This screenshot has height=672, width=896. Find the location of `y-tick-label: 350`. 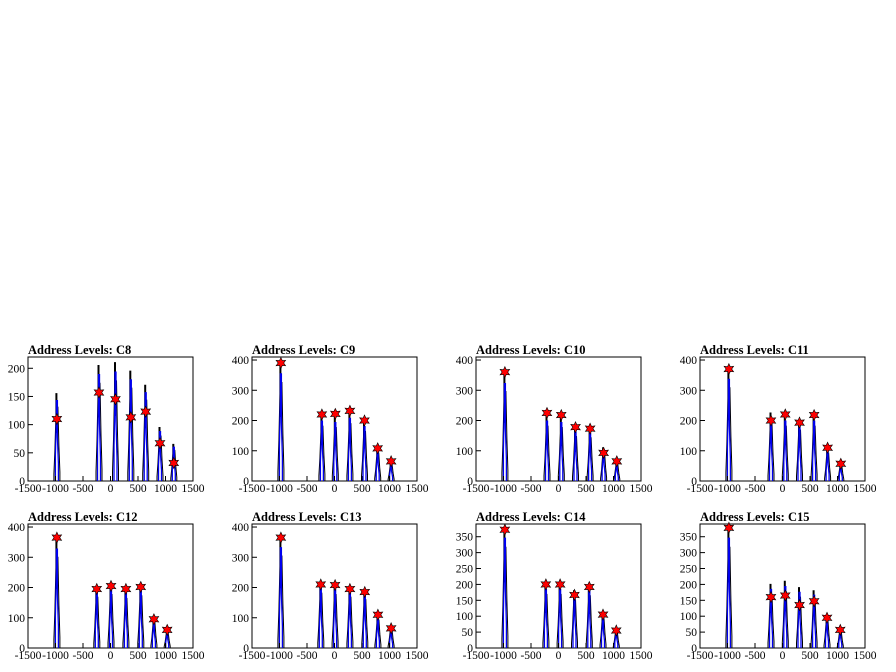

y-tick-label: 350 is located at coordinates (689, 538).